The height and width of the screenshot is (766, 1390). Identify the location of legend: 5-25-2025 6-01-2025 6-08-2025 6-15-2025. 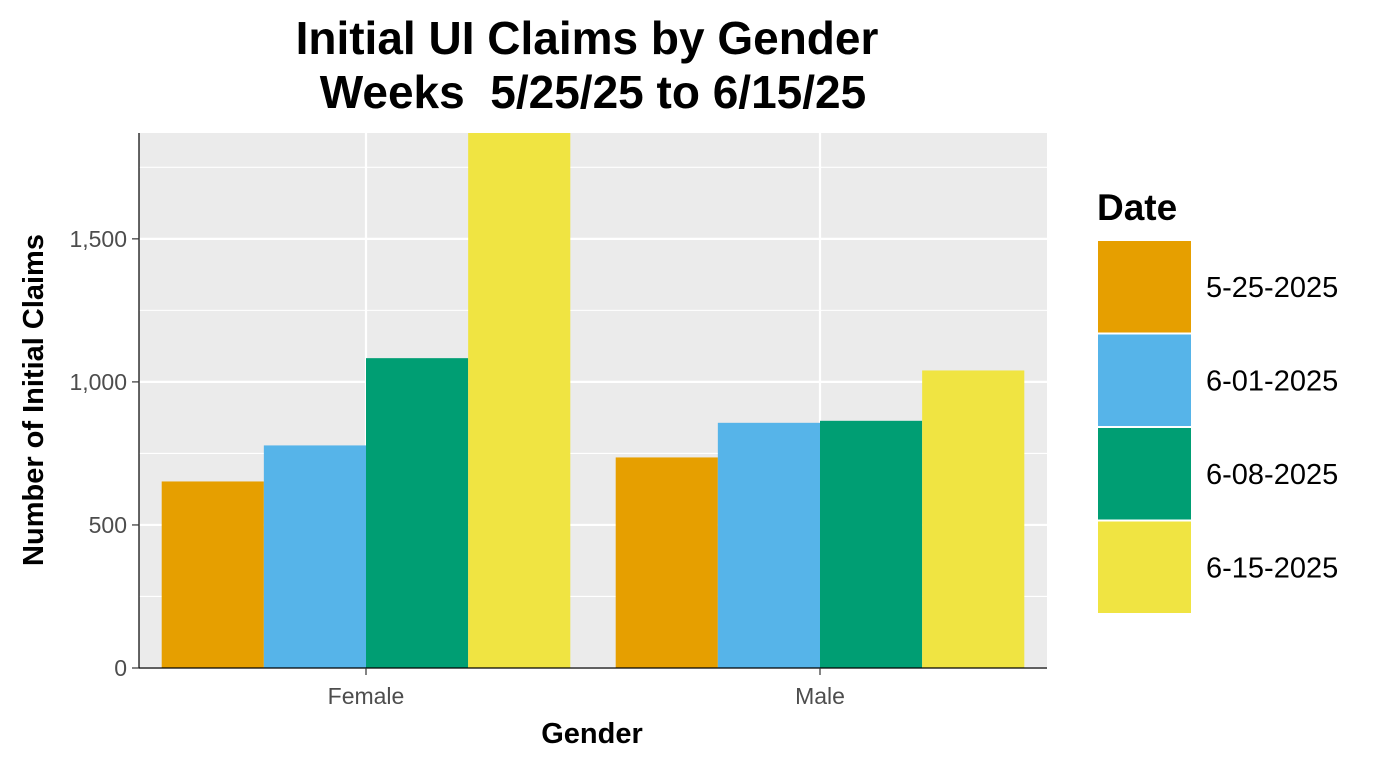
(1217, 427).